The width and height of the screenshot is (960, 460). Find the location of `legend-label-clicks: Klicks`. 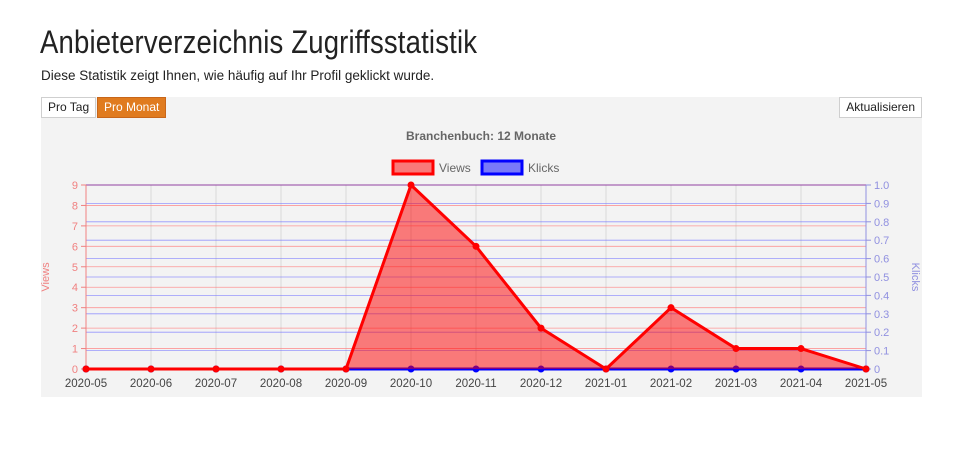

legend-label-clicks: Klicks is located at coordinates (543, 168).